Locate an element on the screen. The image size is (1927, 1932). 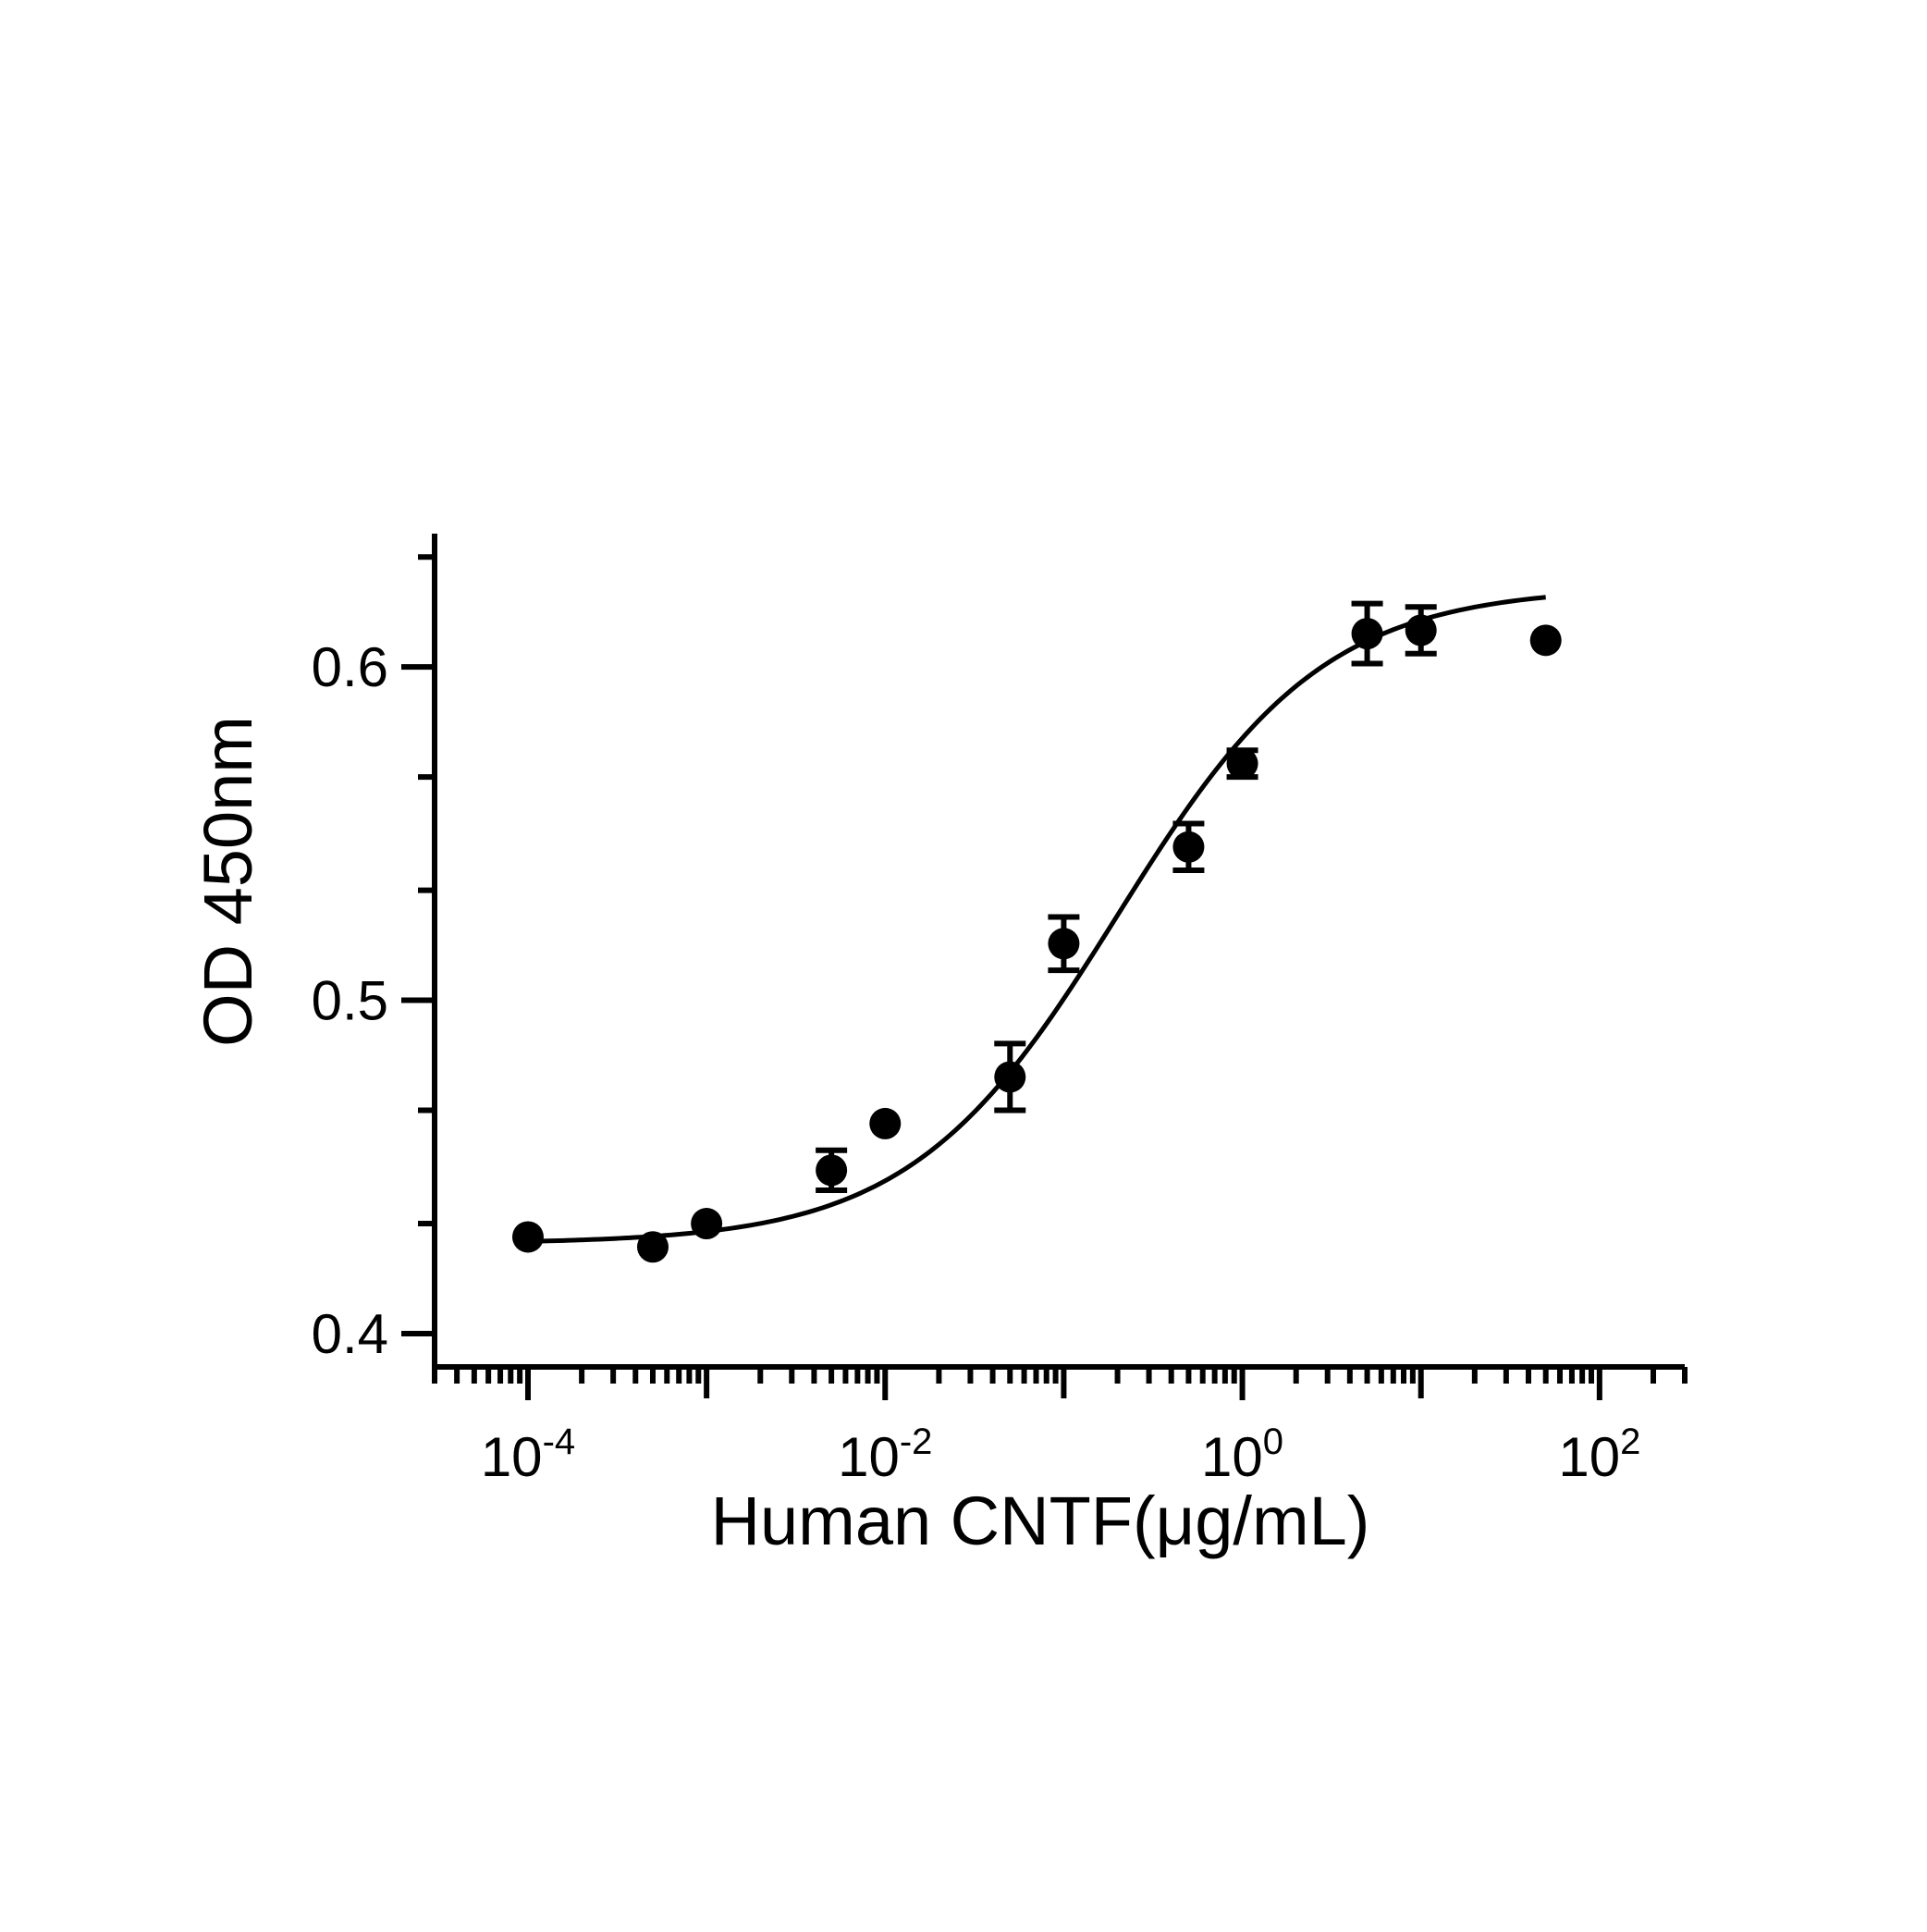
x-tick-label: 10⁰ is located at coordinates (1242, 1455).